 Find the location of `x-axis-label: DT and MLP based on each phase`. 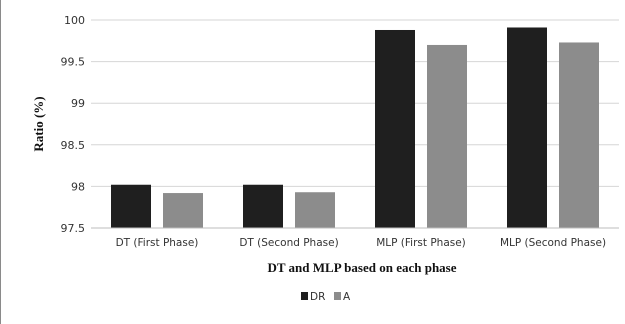

x-axis-label: DT and MLP based on each phase is located at coordinates (361, 267).